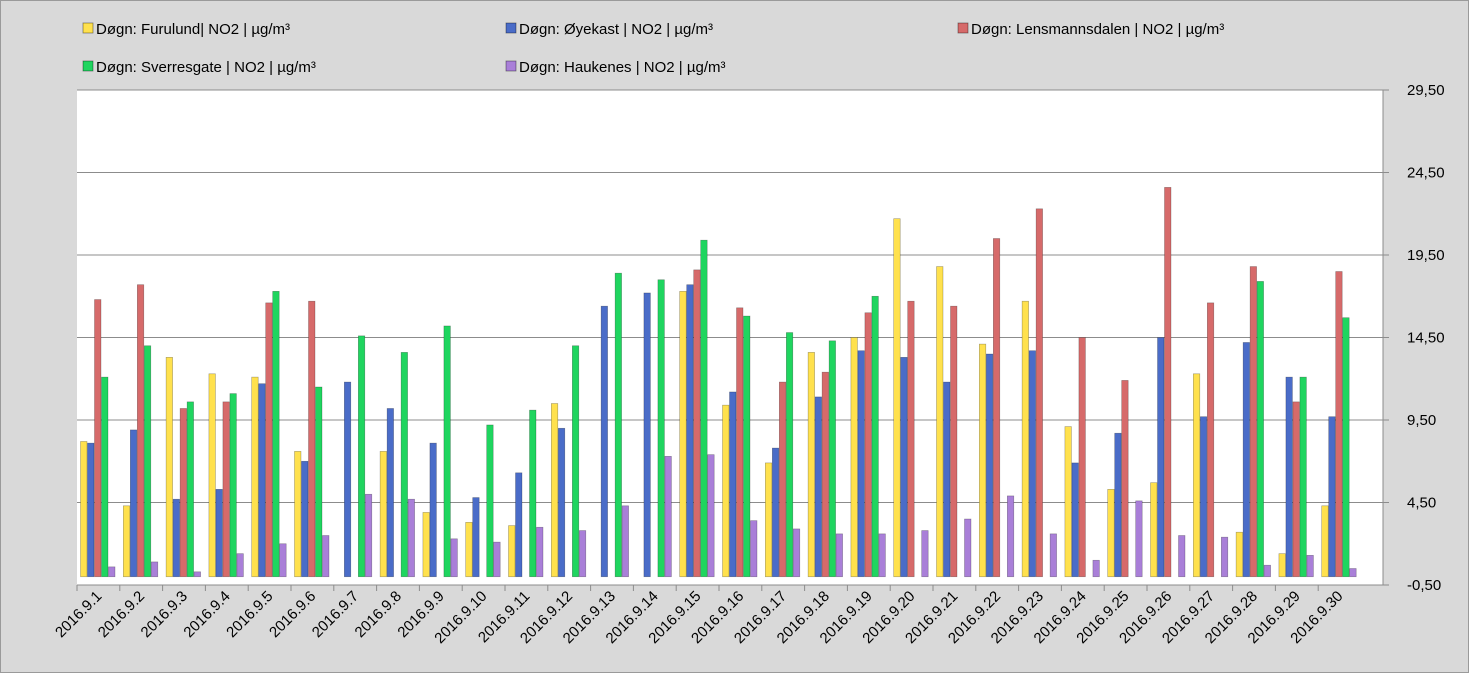 The height and width of the screenshot is (674, 1469). I want to click on y-tick-label: 24,50, so click(1426, 173).